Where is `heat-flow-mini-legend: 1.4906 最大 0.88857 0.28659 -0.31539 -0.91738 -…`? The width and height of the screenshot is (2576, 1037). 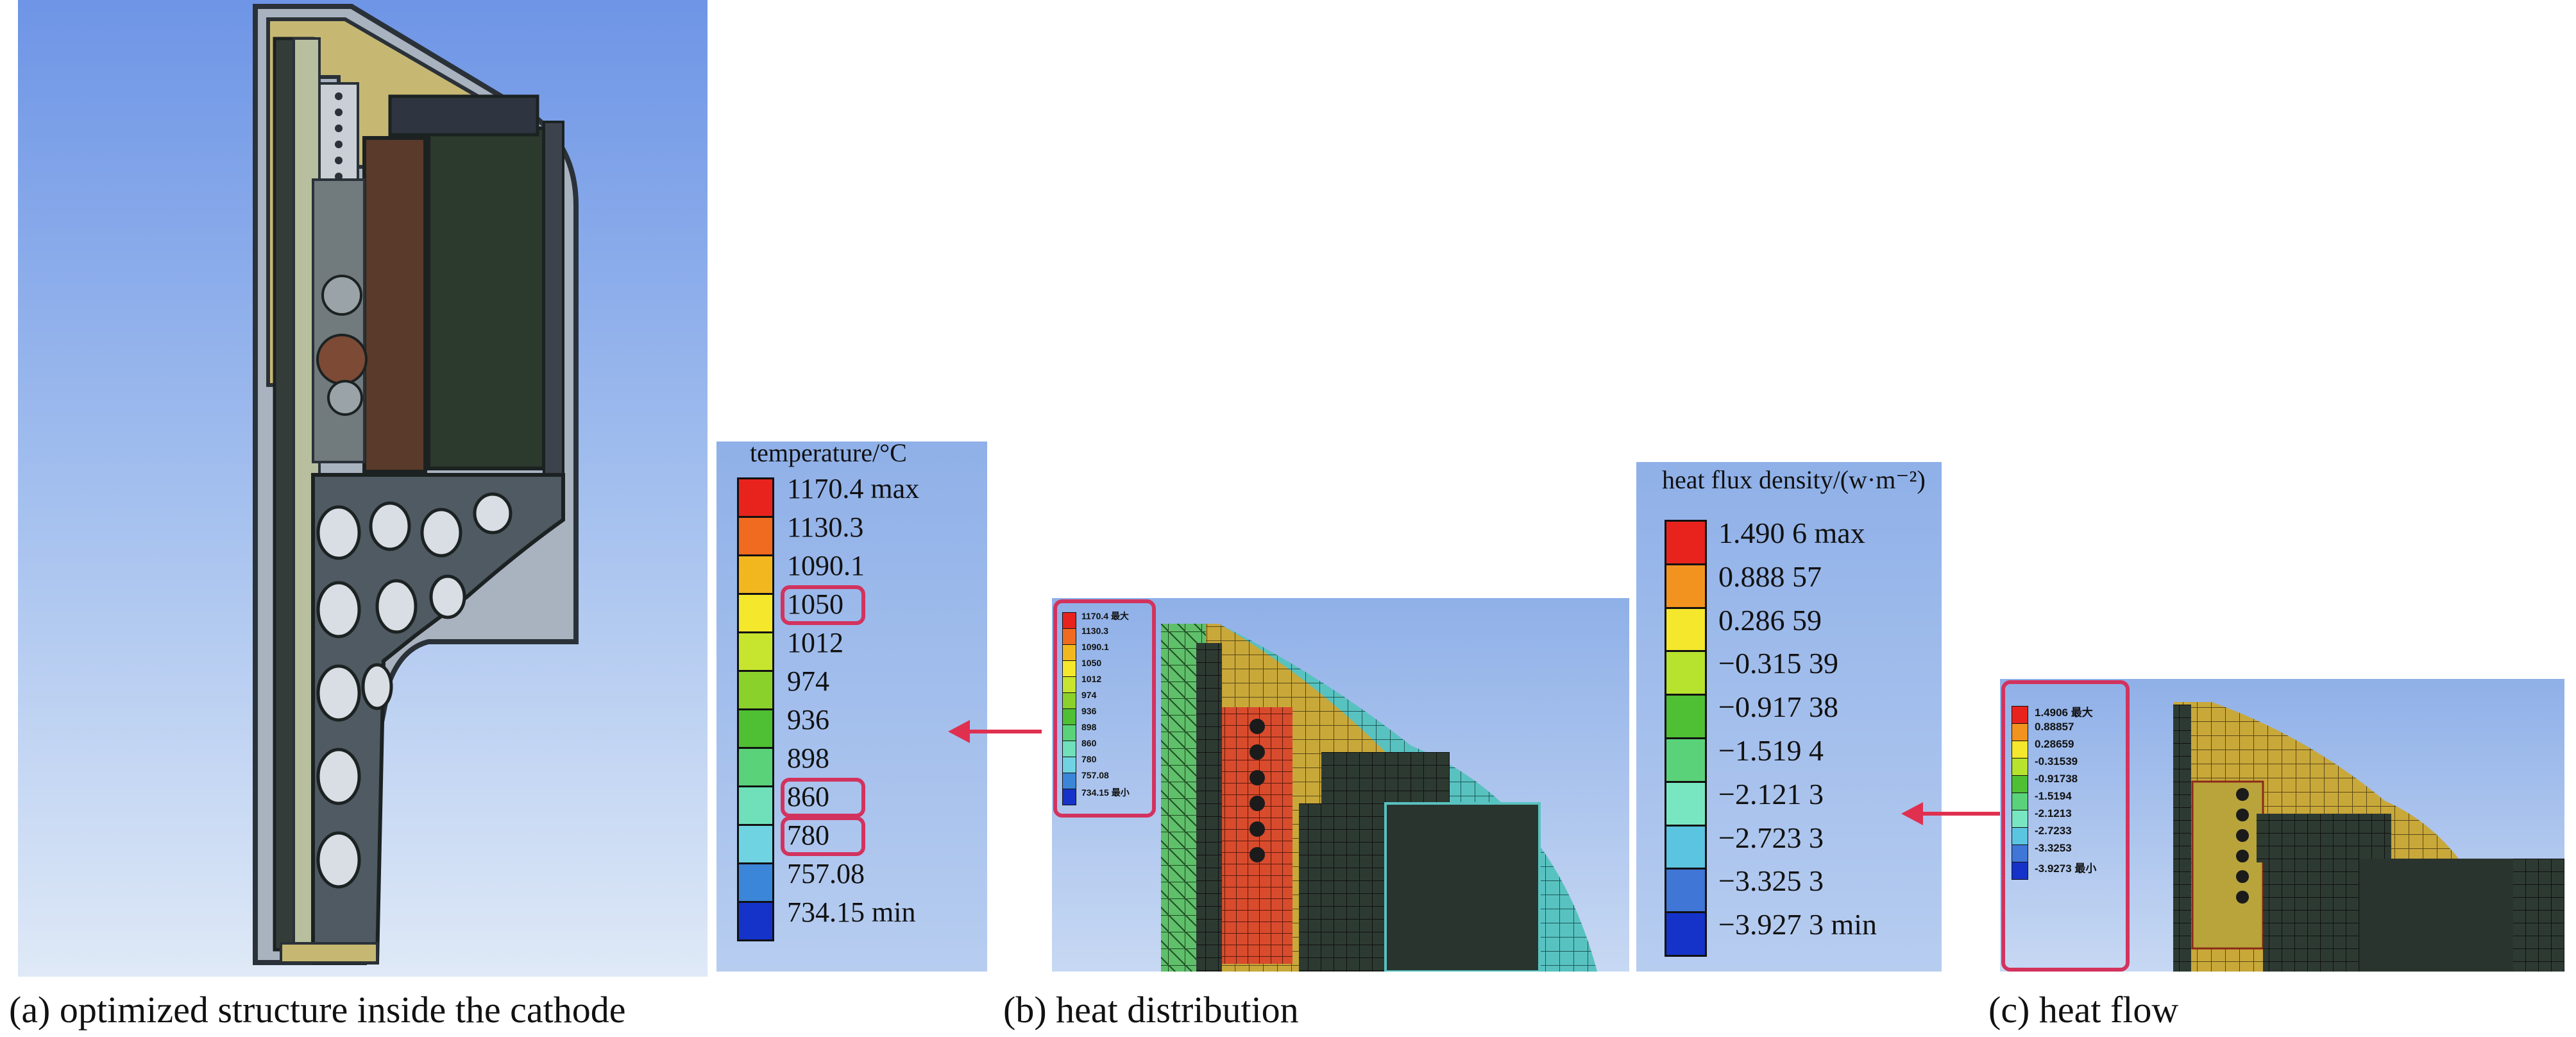 heat-flow-mini-legend: 1.4906 最大 0.88857 0.28659 -0.31539 -0.91738 -… is located at coordinates (2063, 795).